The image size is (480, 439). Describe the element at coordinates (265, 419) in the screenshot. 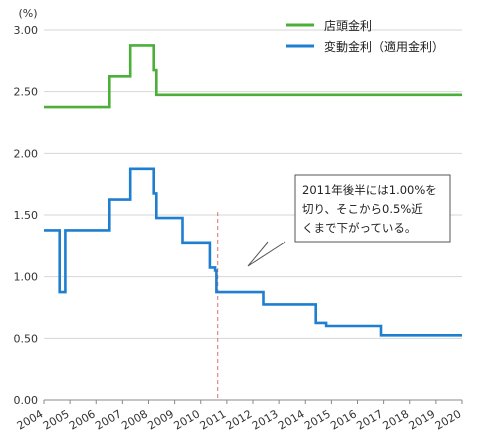

I see `x-tick-label: 2013` at that location.